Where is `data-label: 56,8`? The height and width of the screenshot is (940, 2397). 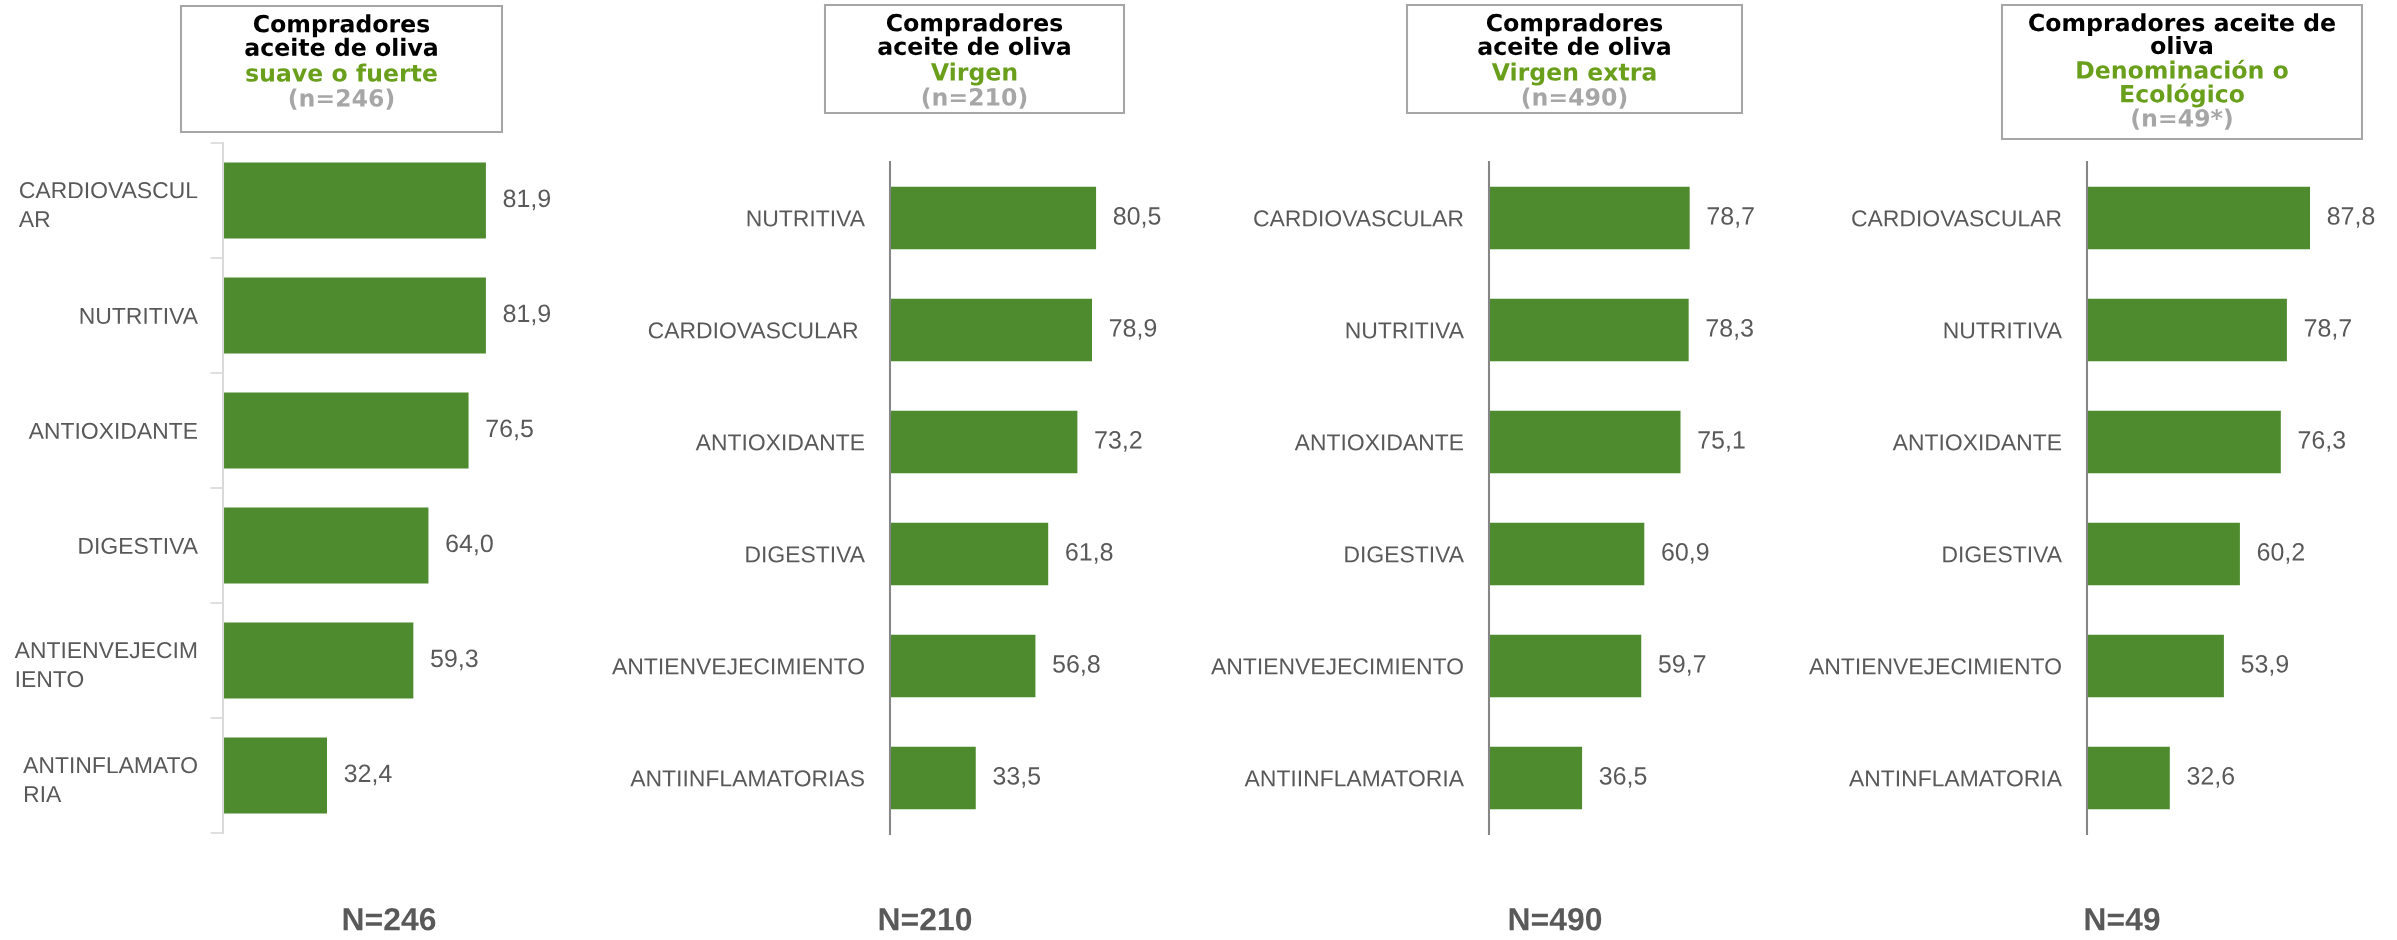 data-label: 56,8 is located at coordinates (1076, 665).